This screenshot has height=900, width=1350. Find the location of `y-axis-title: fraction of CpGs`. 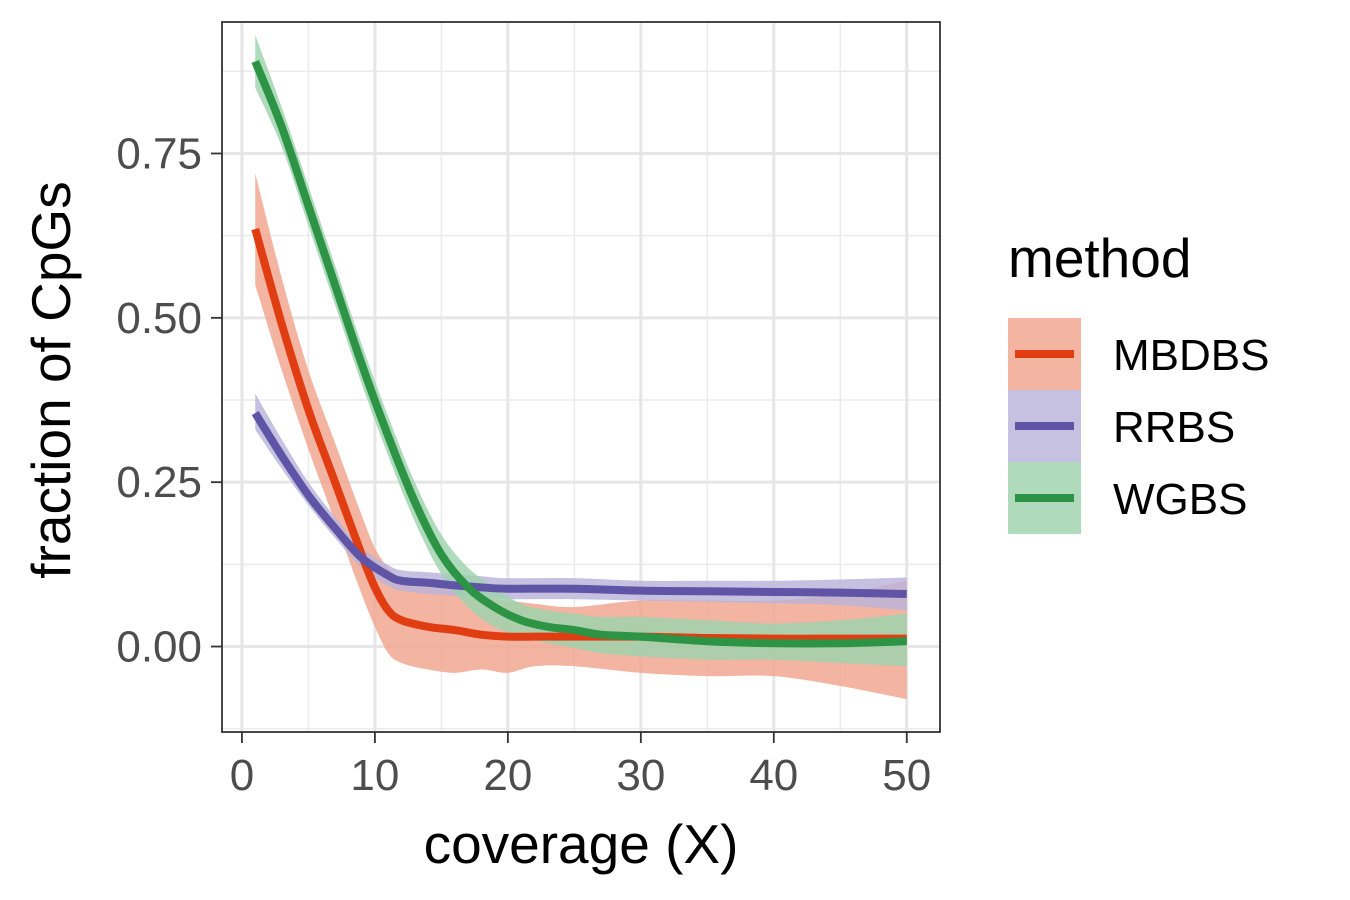

y-axis-title: fraction of CpGs is located at coordinates (51, 379).